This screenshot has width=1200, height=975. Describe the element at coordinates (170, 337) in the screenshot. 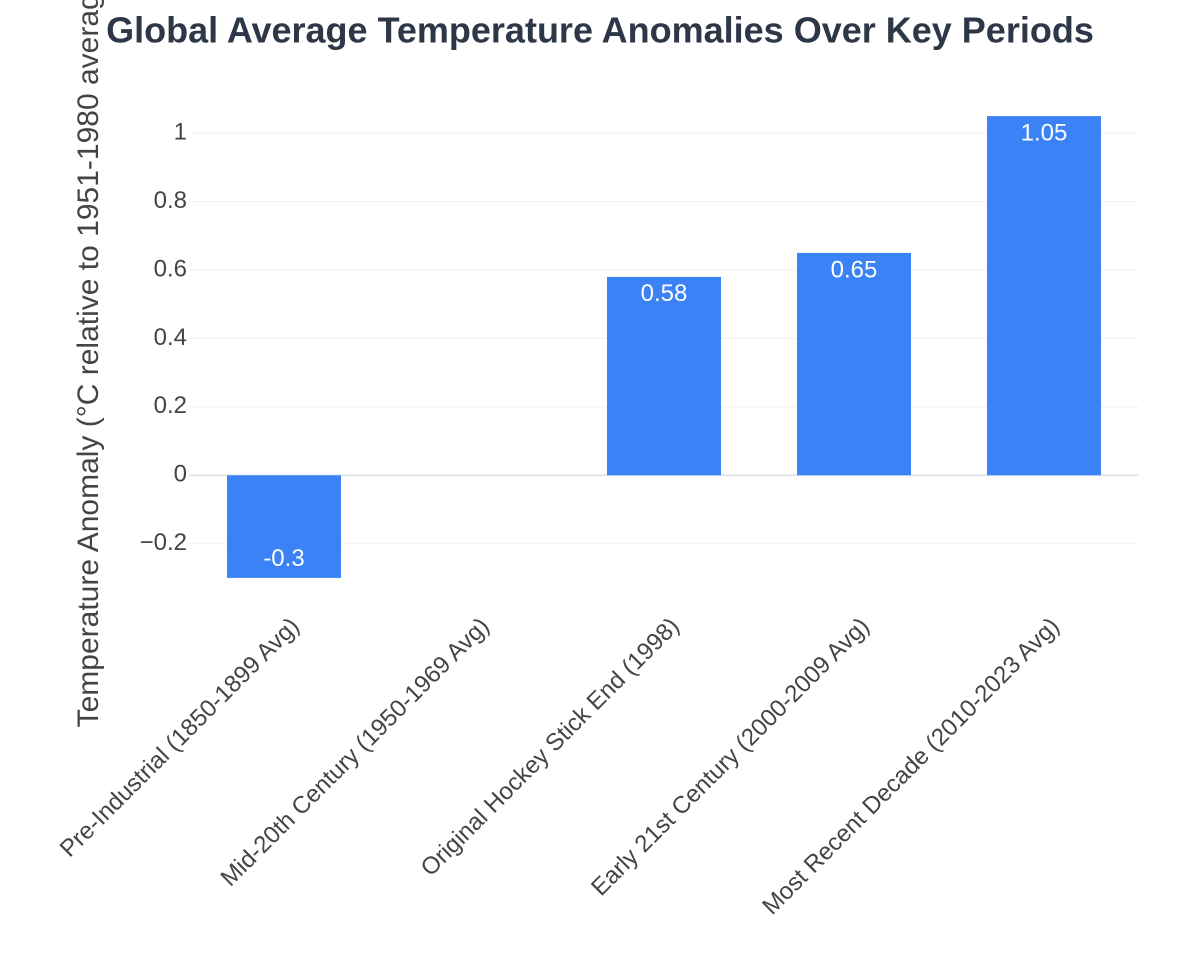

I see `y-tick-label: 0.4` at that location.